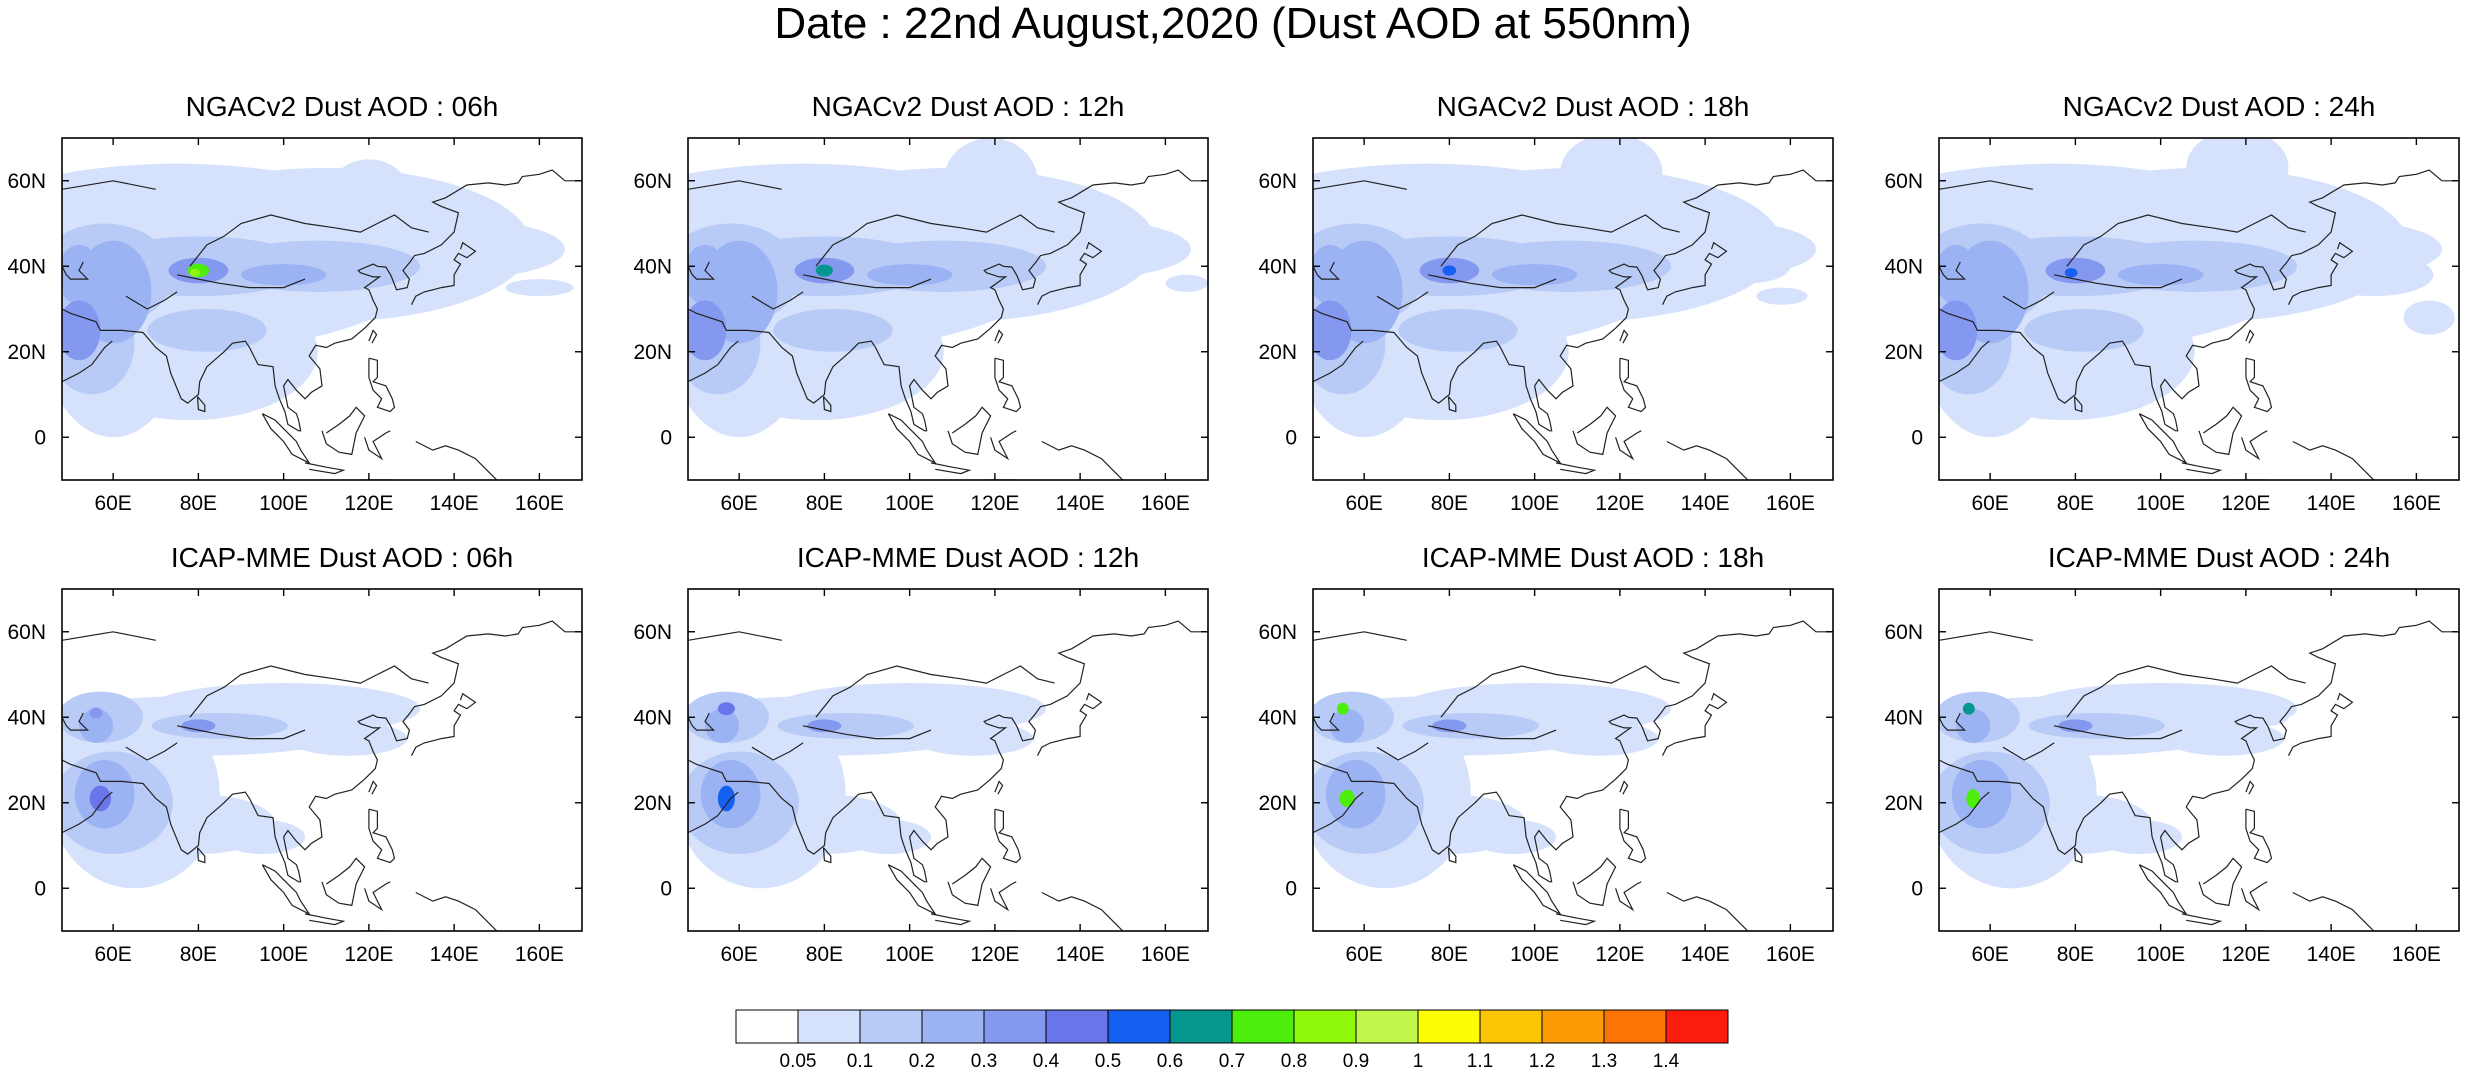  What do you see at coordinates (1619, 954) in the screenshot?
I see `x-tick-label: 120E` at bounding box center [1619, 954].